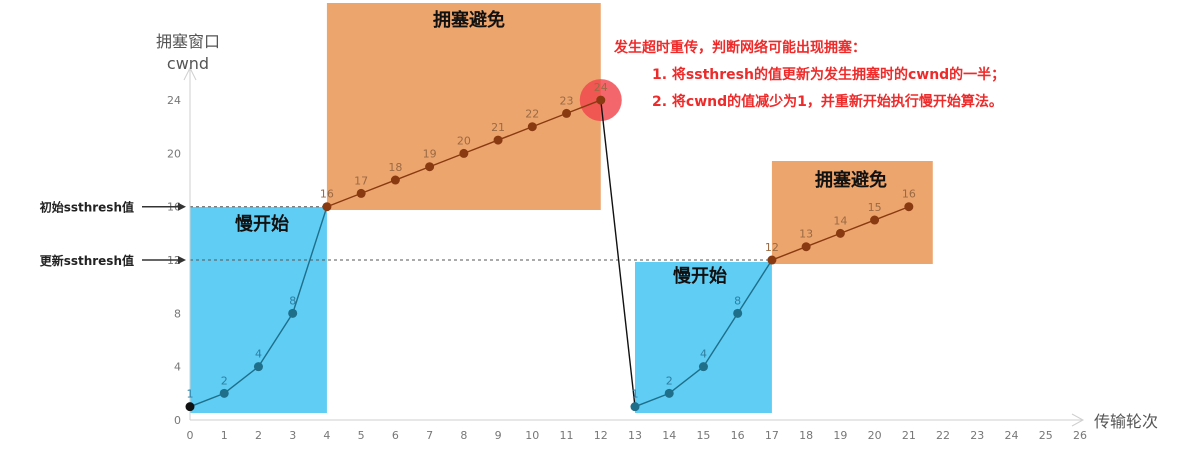 The image size is (1199, 450). I want to click on data-label: 14, so click(840, 220).